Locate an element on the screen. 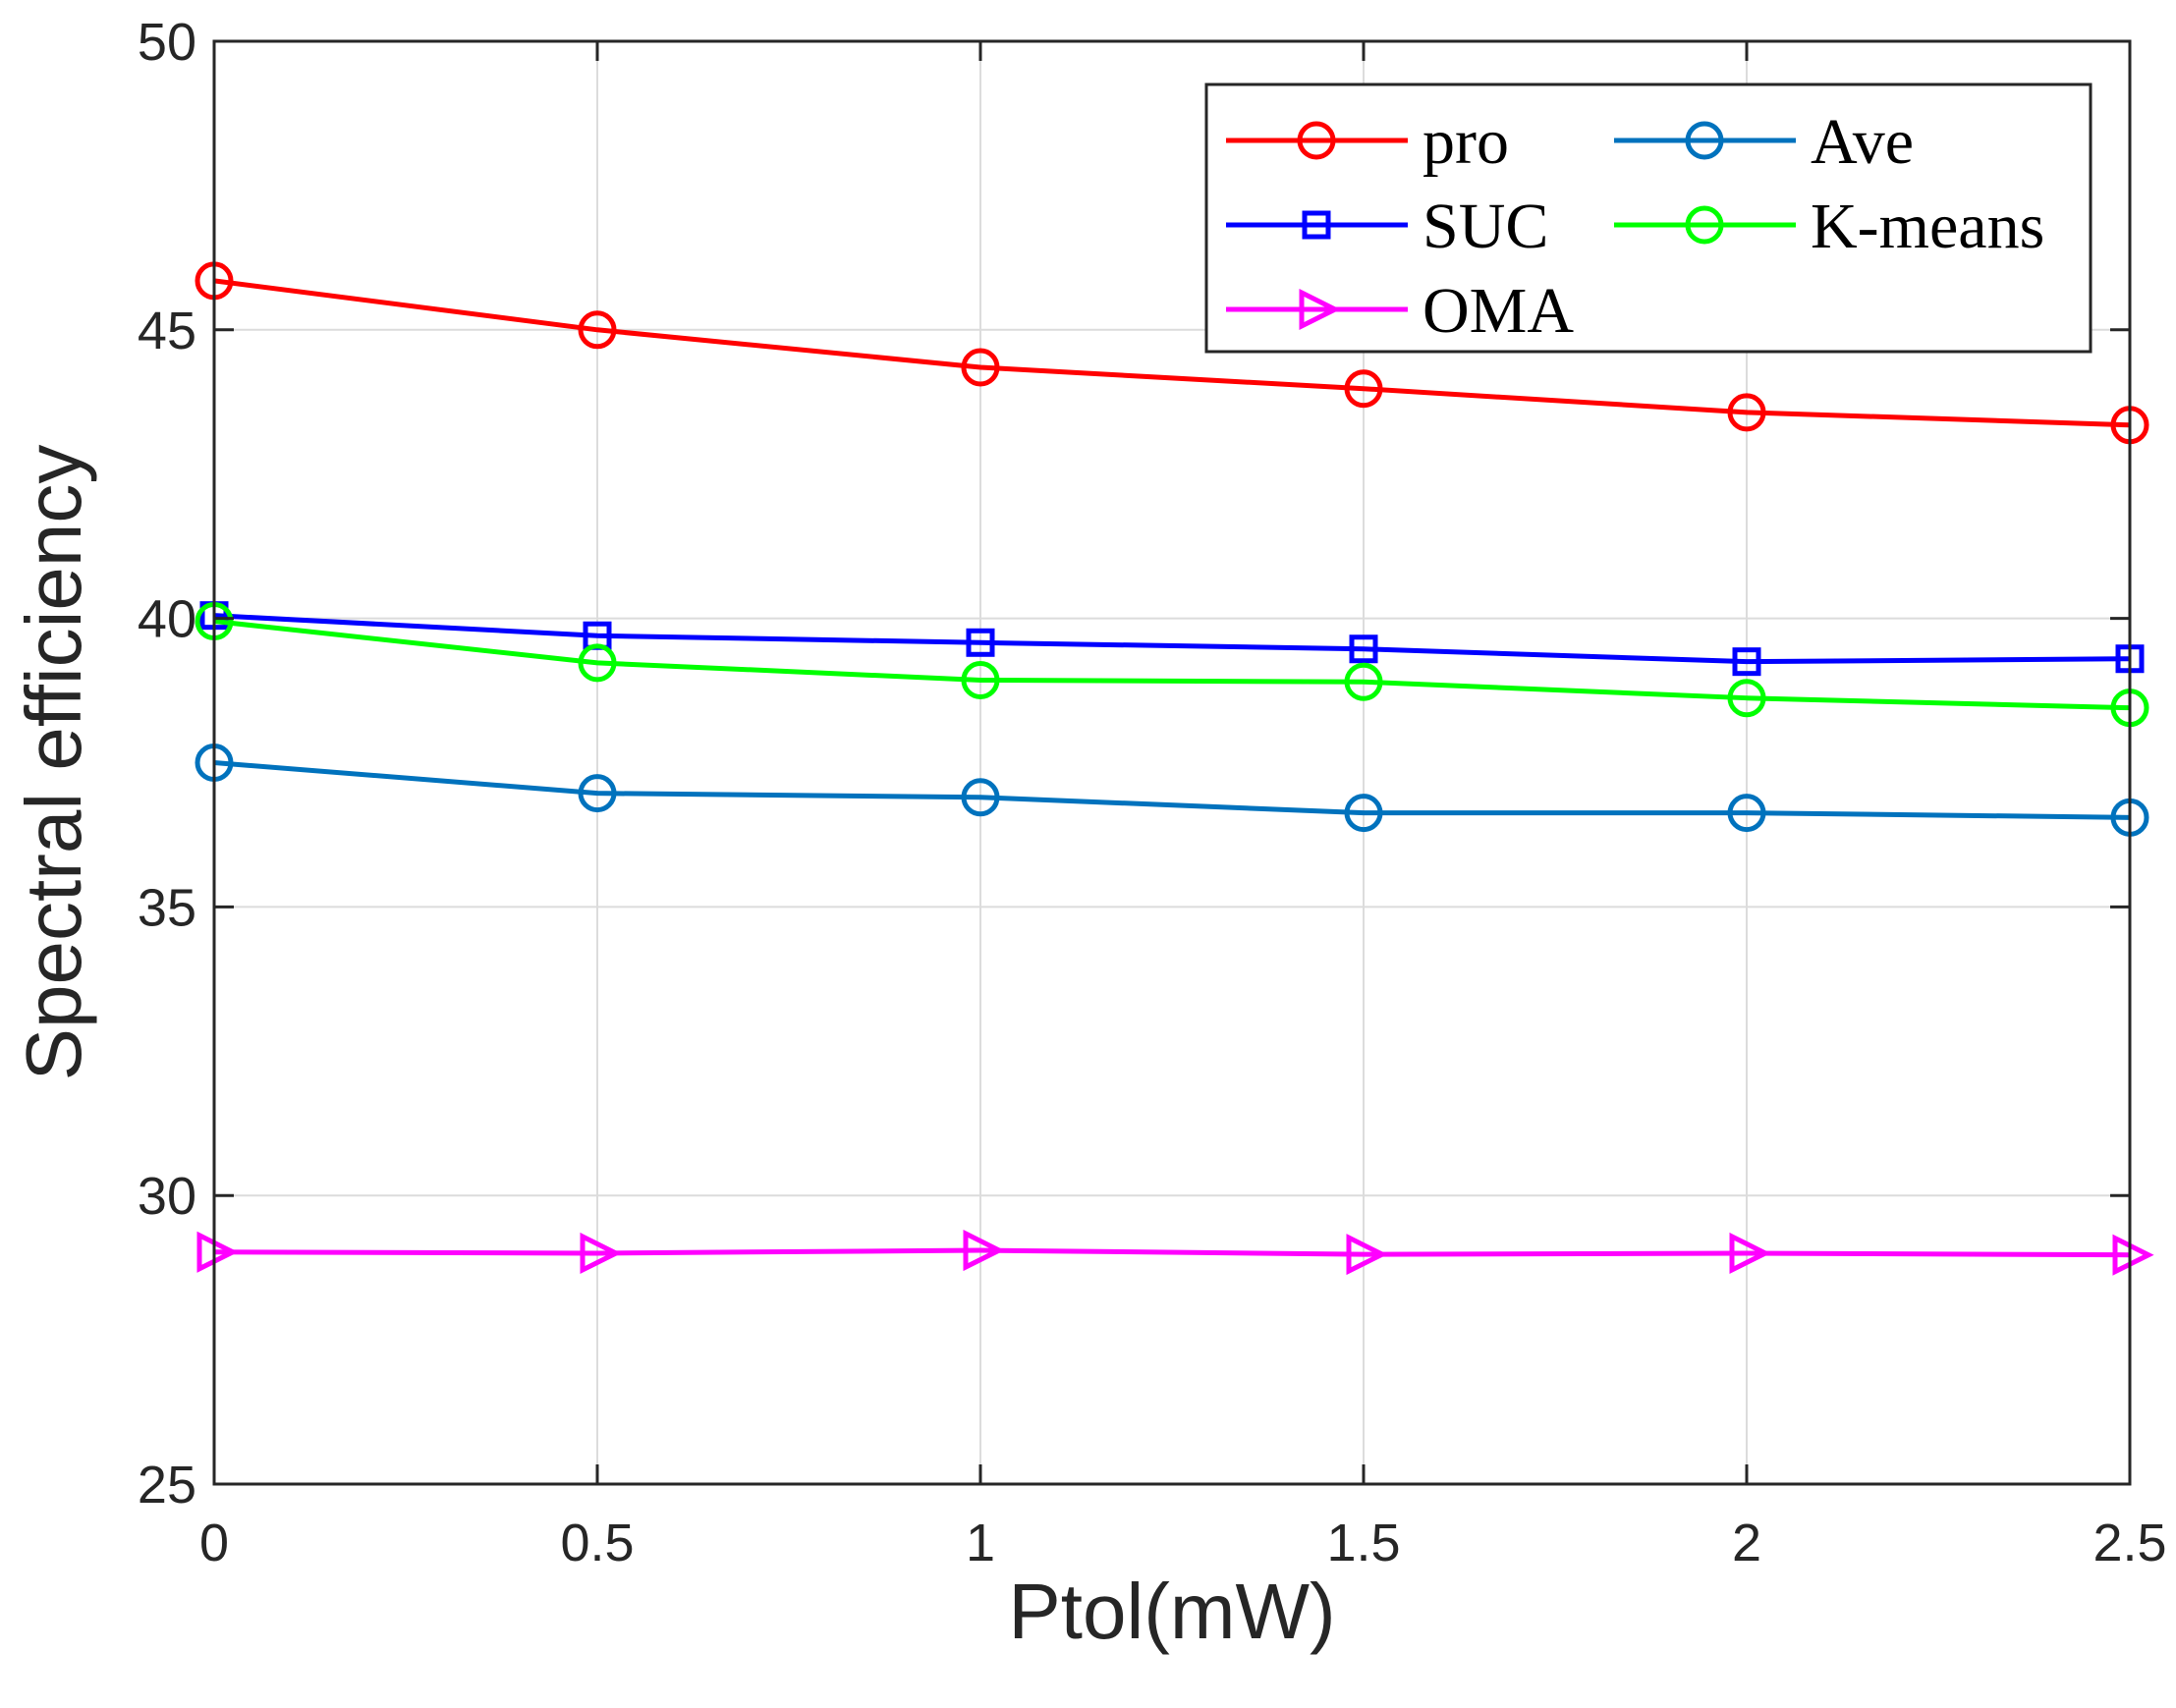 The height and width of the screenshot is (1708, 2176). x-axis-title: Ptol(mW) is located at coordinates (1171, 1611).